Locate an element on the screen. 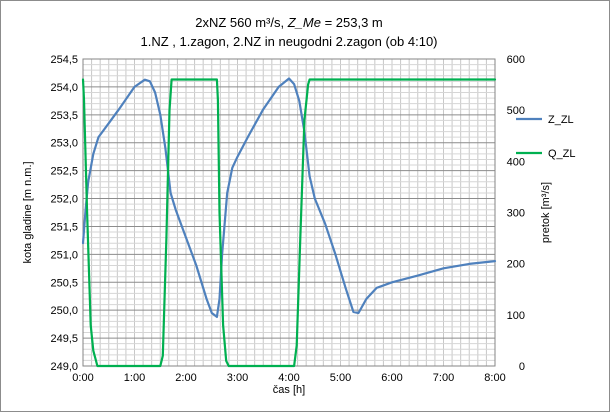 The image size is (610, 412). y-right-tick-label: 100 is located at coordinates (516, 316).